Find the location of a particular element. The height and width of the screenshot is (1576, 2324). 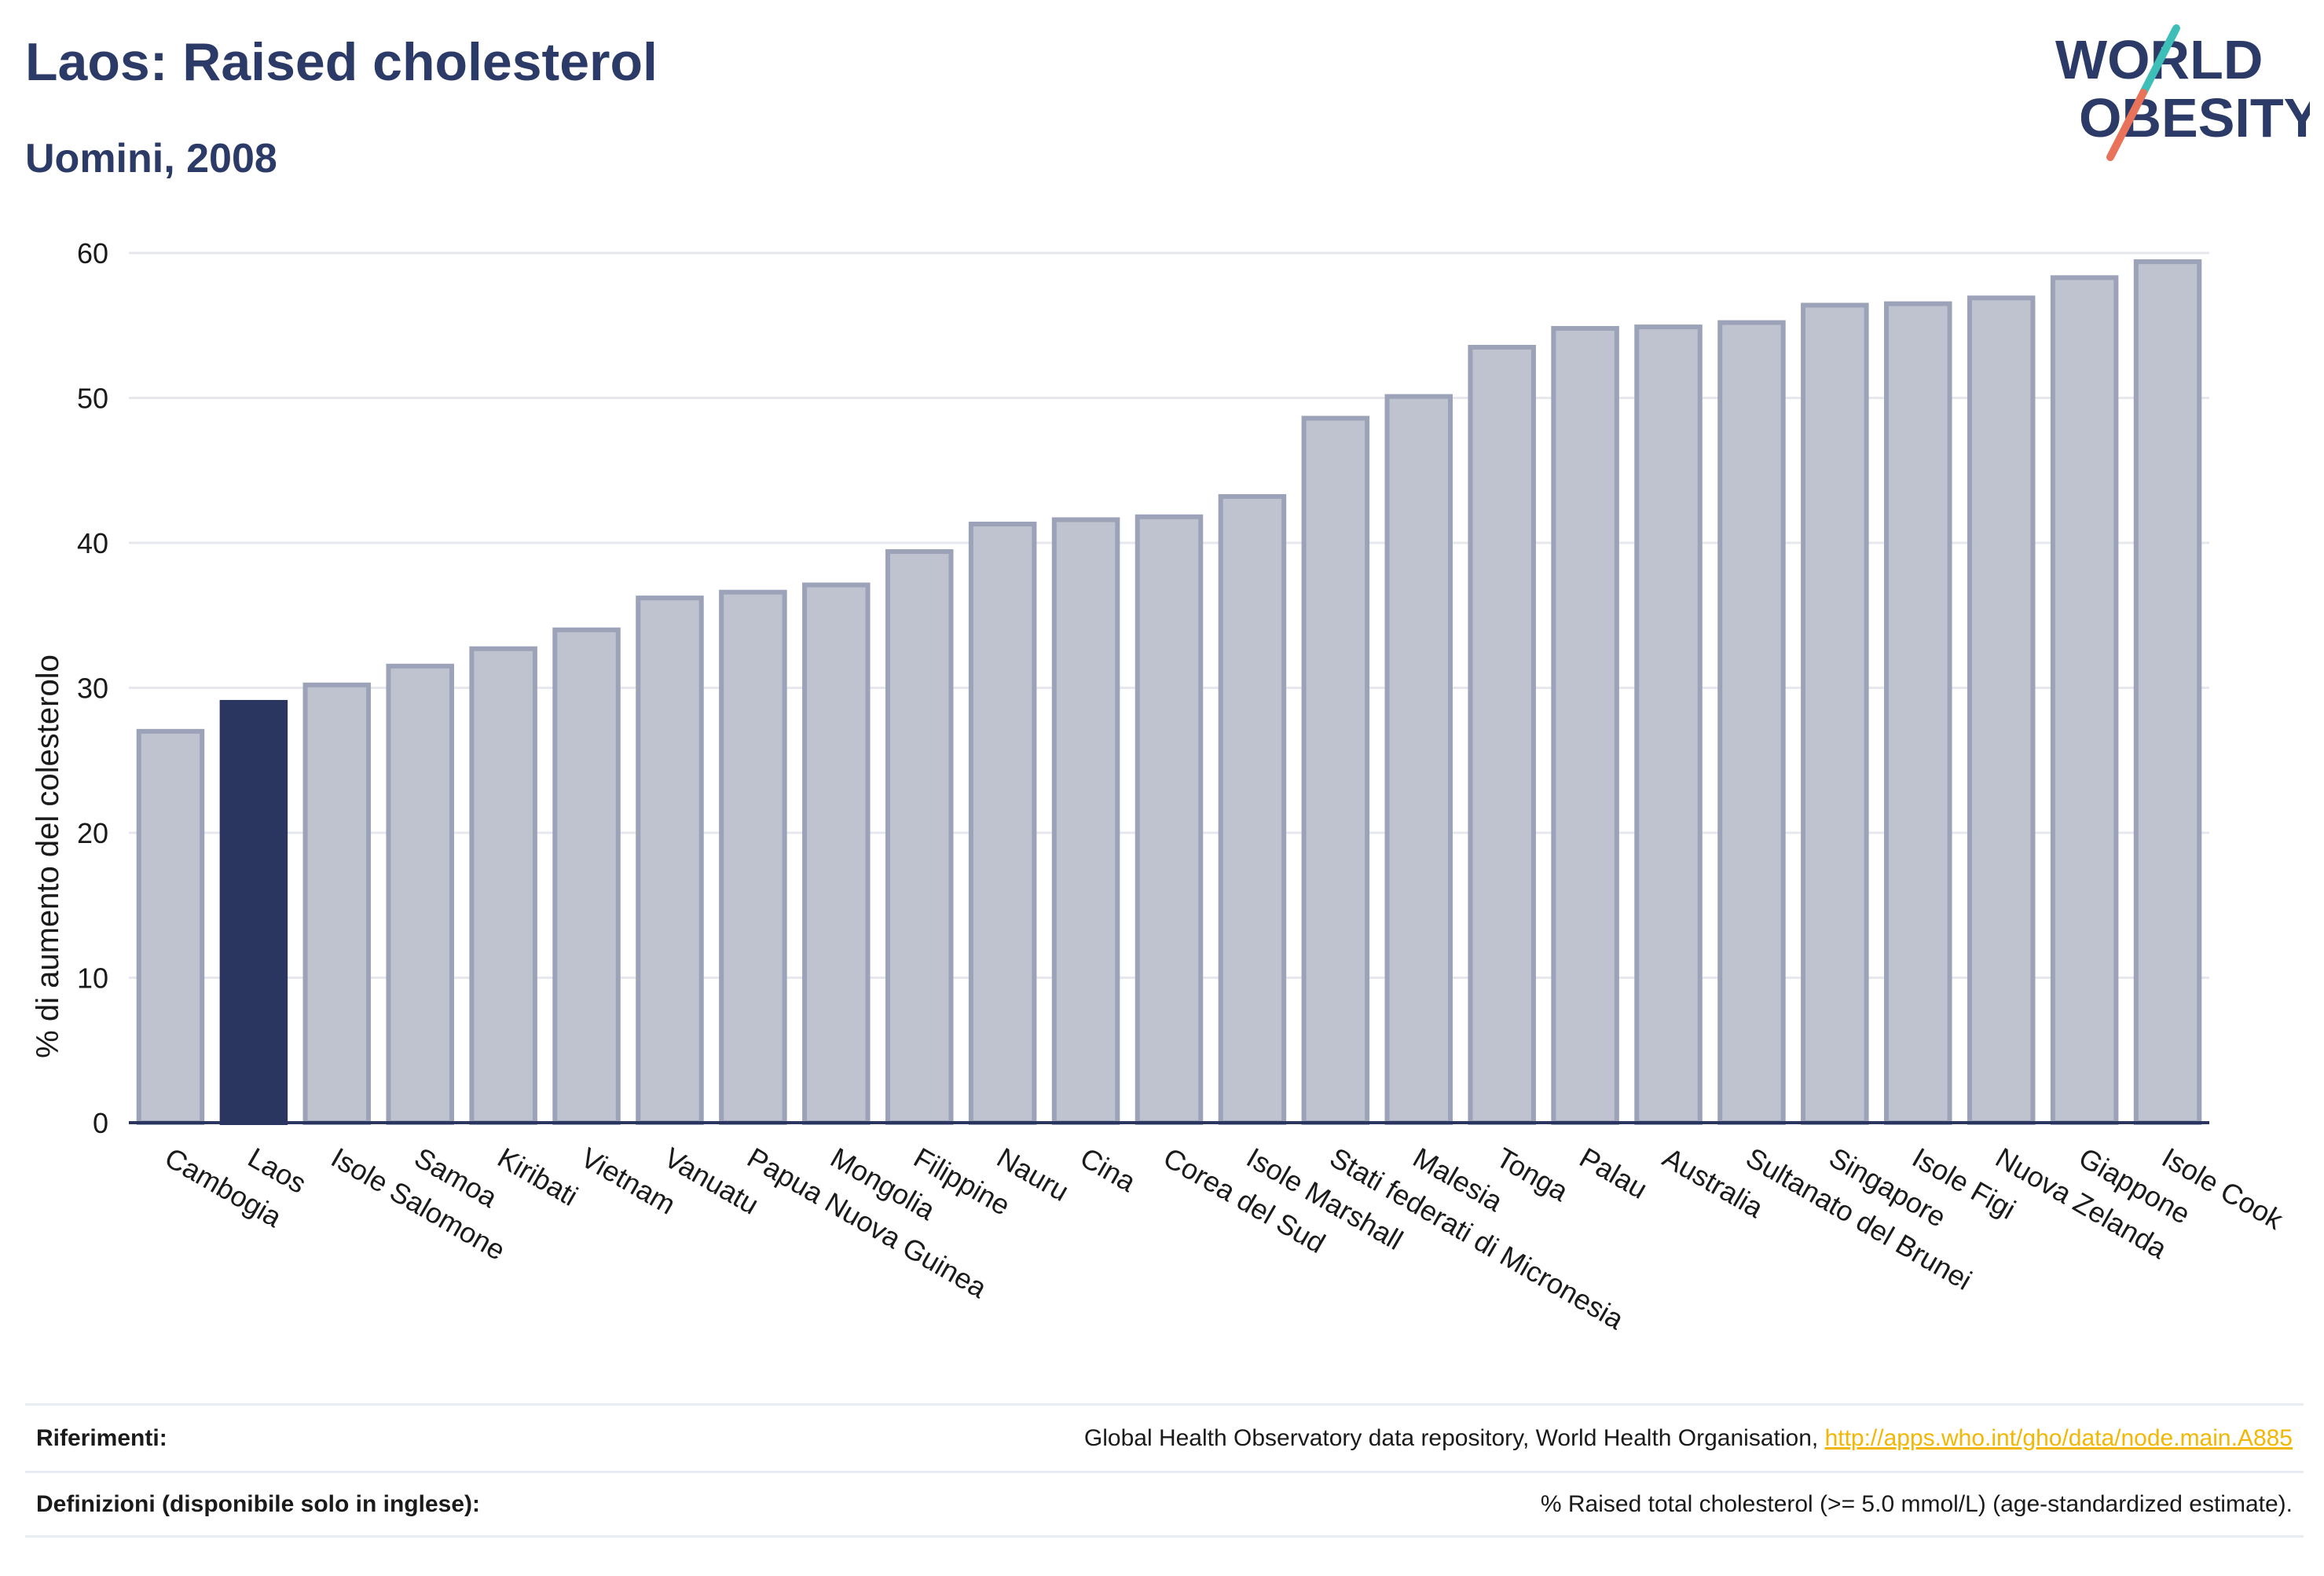

logo-slash-top is located at coordinates (2159, 60).